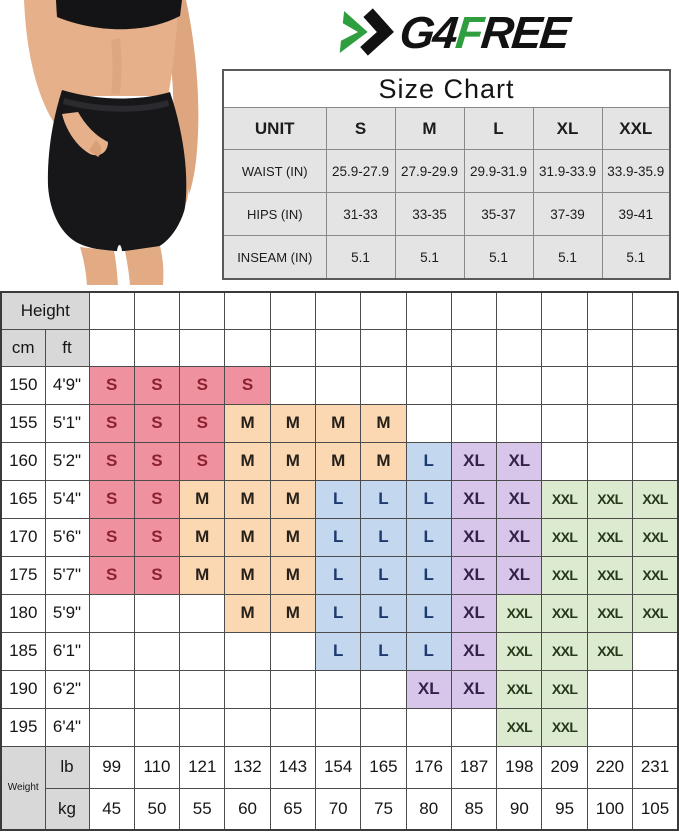 Image resolution: width=679 pixels, height=835 pixels. Describe the element at coordinates (339, 575) in the screenshot. I see `height-row: 175 5'7" S S M M M L L L XL XL XXL XXL XXL` at that location.